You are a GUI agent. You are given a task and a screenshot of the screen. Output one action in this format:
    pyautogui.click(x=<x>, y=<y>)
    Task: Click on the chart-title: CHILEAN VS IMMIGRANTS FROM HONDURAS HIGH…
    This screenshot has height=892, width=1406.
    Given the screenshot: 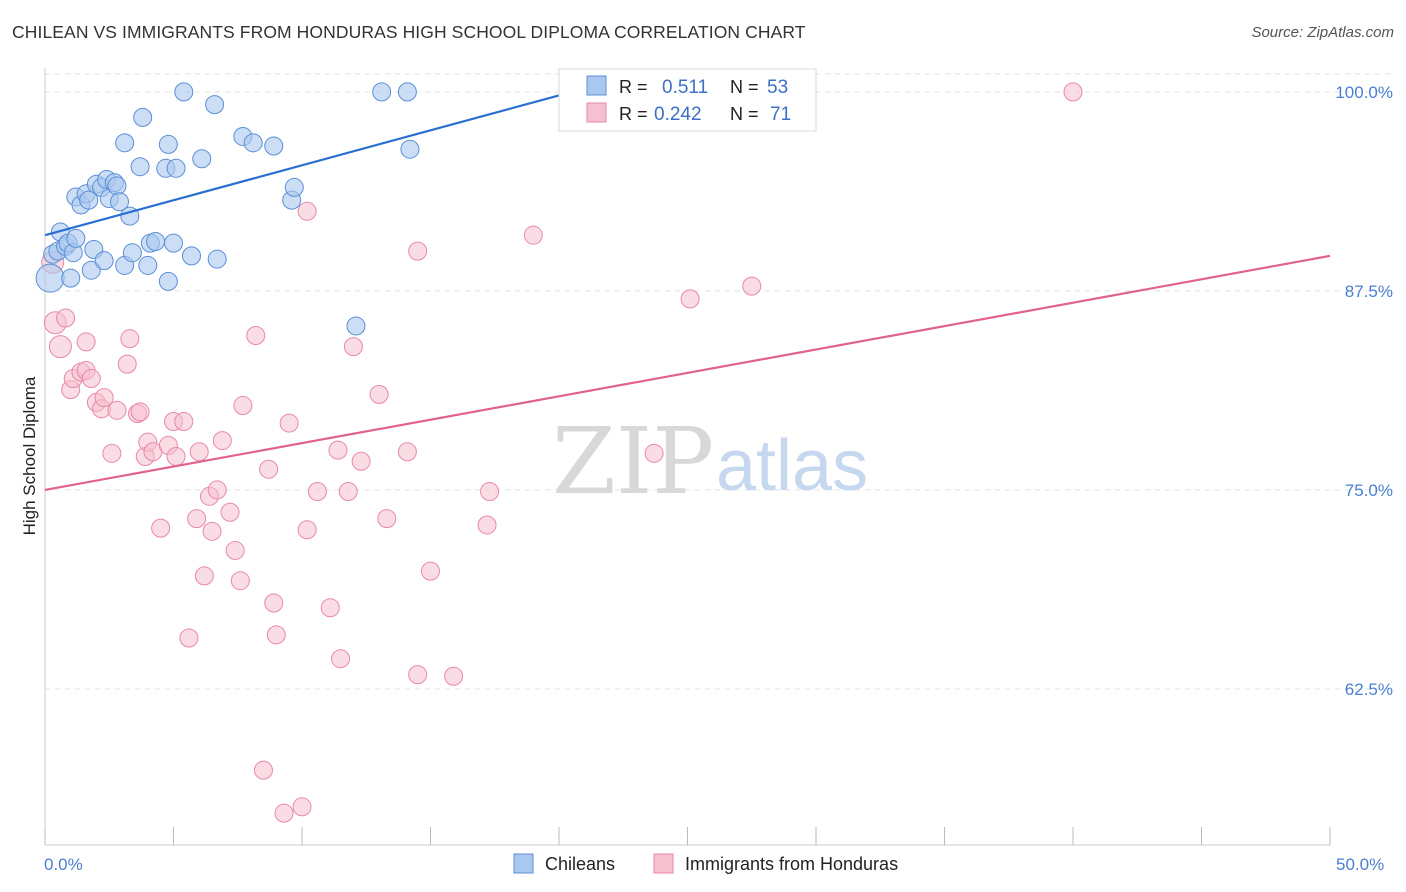 What is the action you would take?
    pyautogui.click(x=409, y=32)
    